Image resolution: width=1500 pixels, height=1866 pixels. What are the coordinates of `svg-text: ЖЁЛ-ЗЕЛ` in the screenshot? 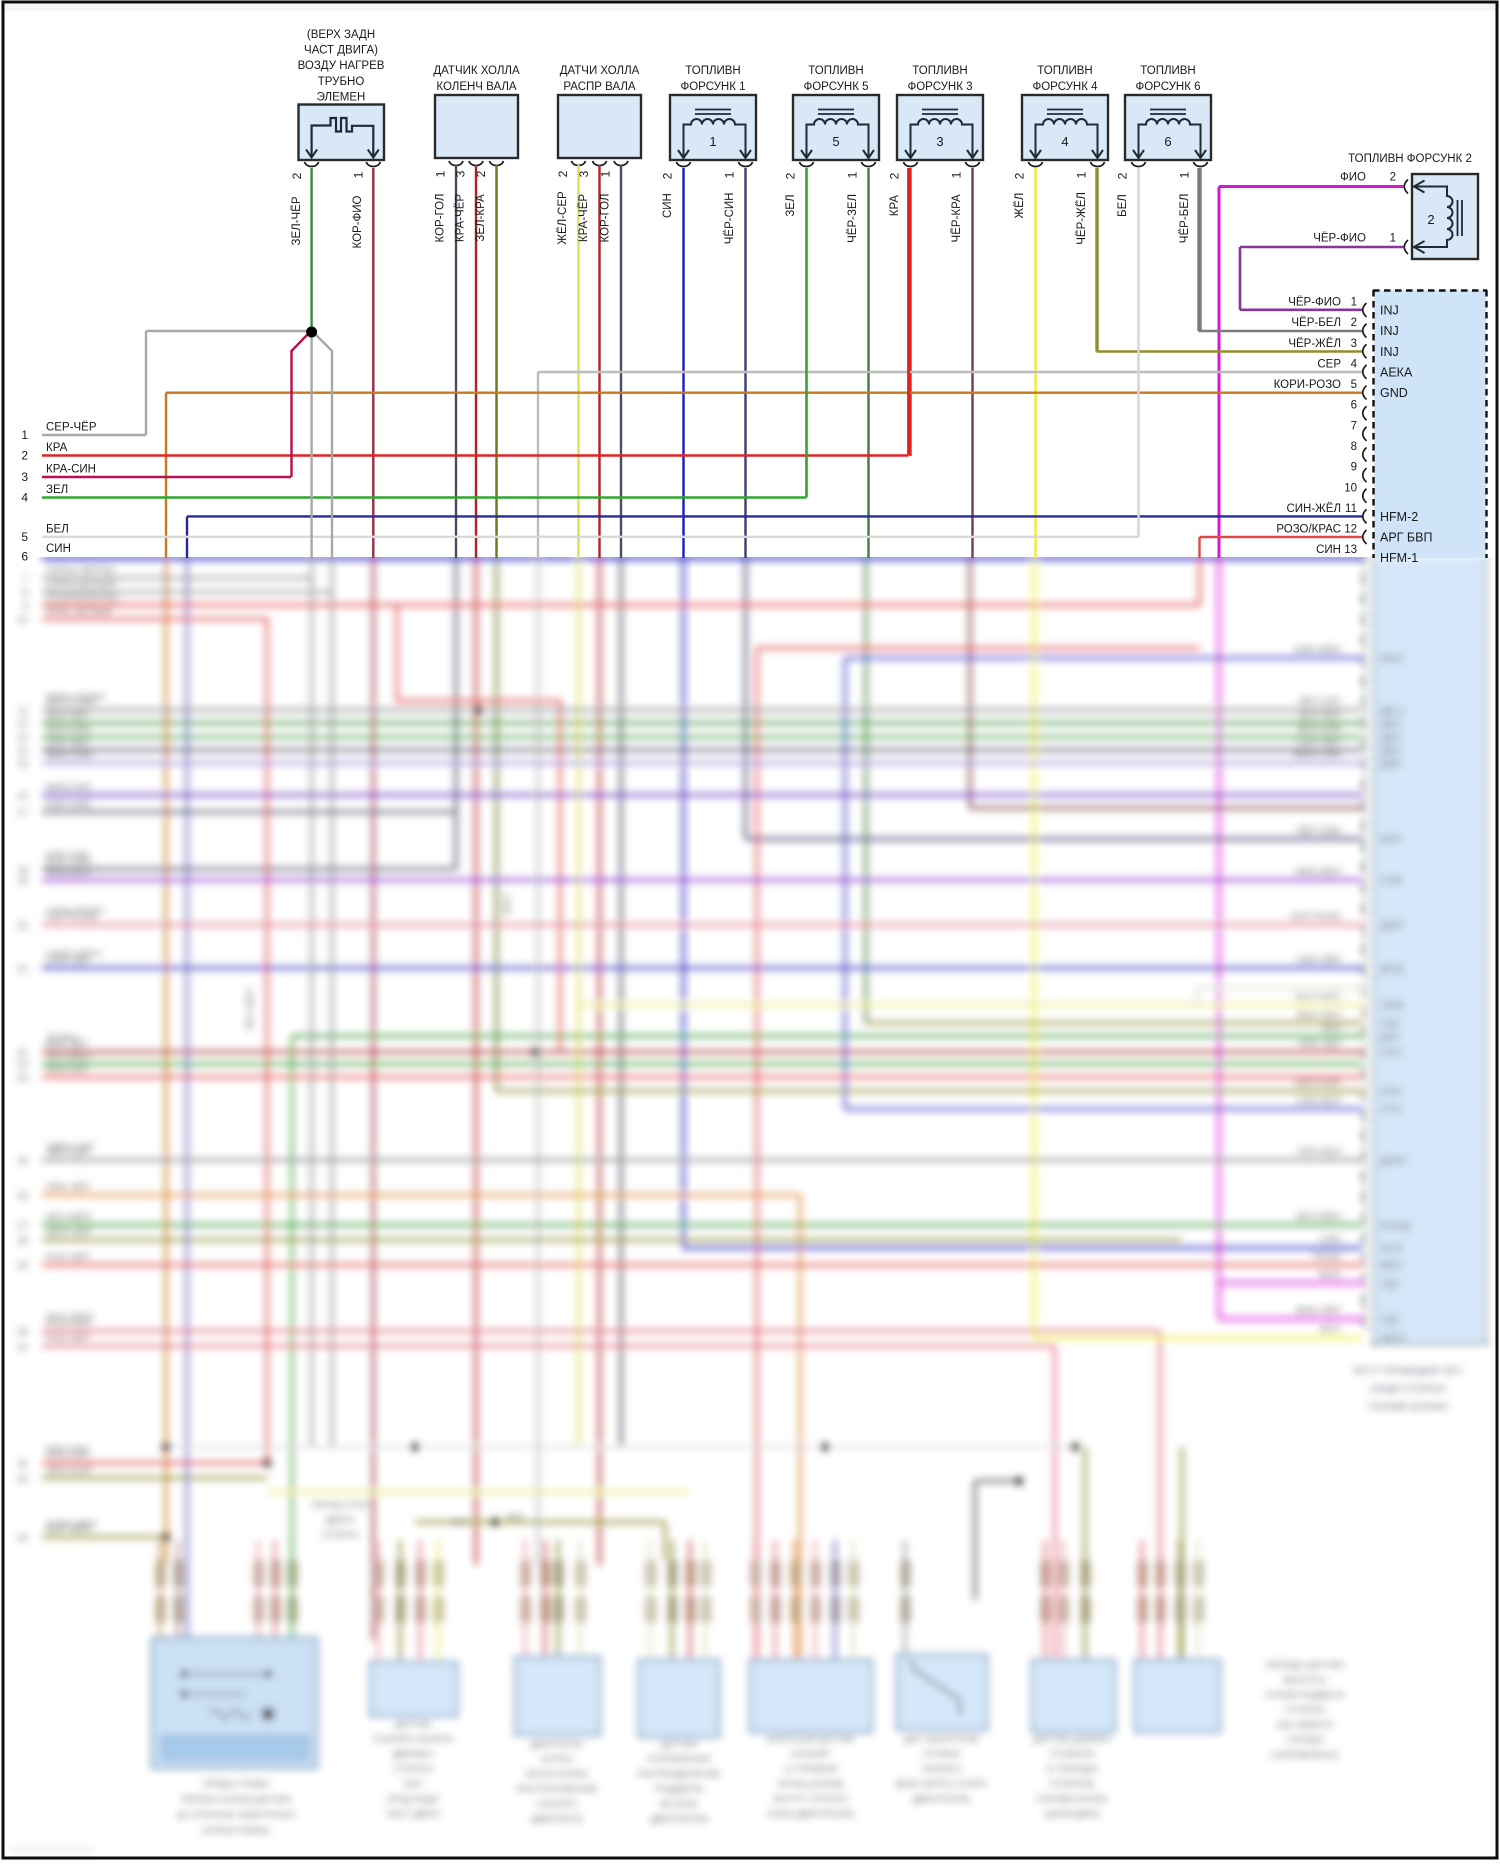 It's located at (1318, 1015).